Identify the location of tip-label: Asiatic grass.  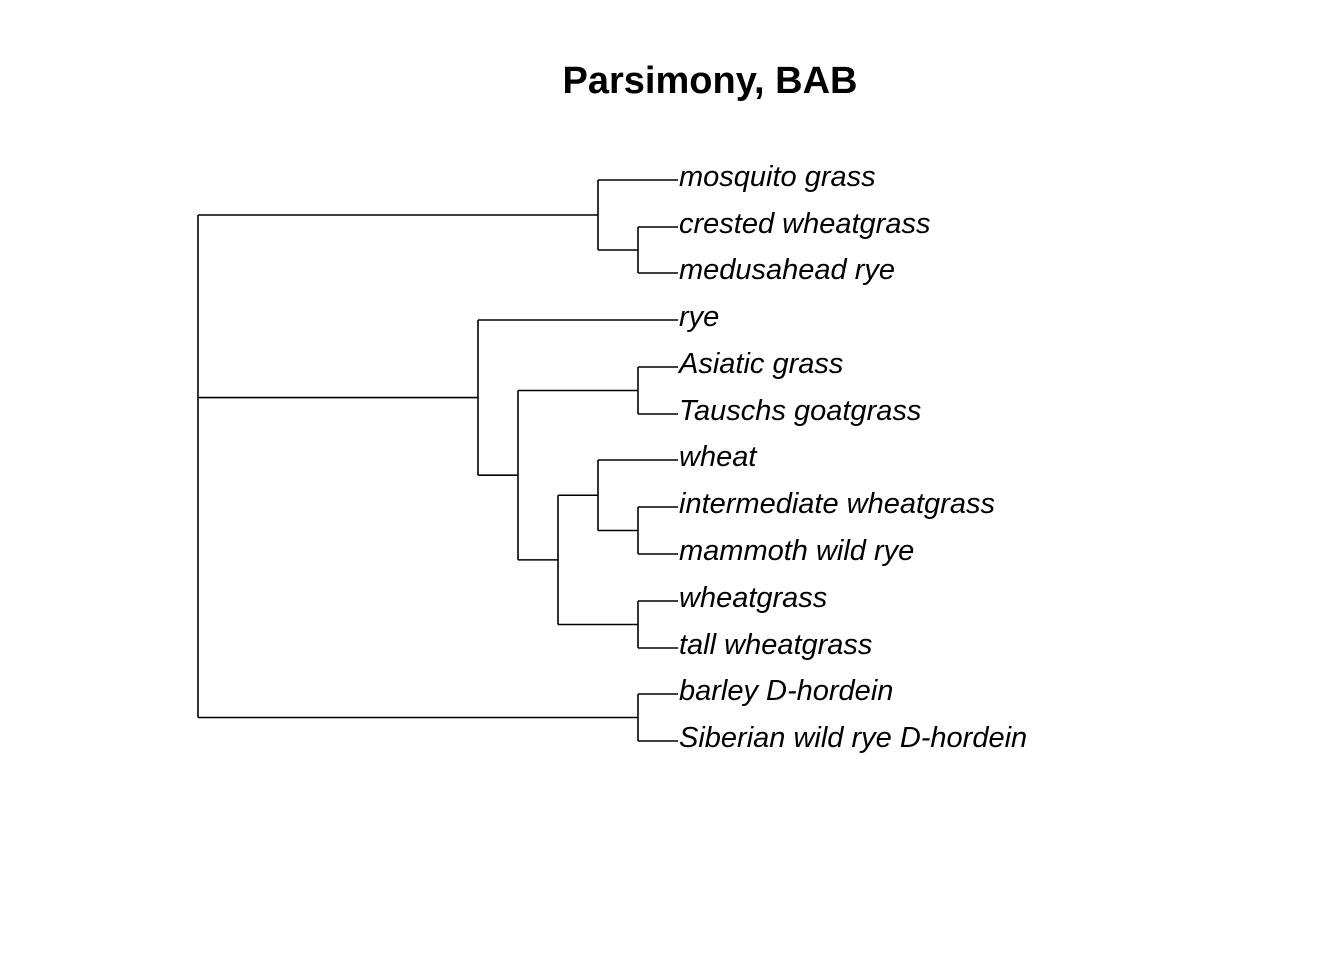
(760, 364).